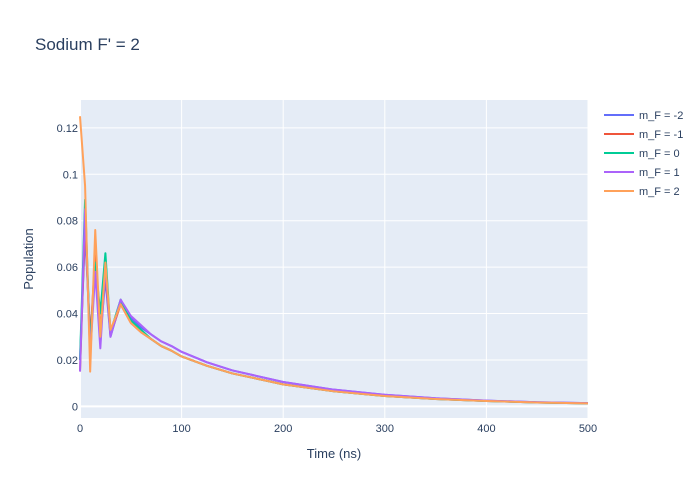 The image size is (700, 500). Describe the element at coordinates (661, 135) in the screenshot. I see `legend-label: m_F = -1` at that location.